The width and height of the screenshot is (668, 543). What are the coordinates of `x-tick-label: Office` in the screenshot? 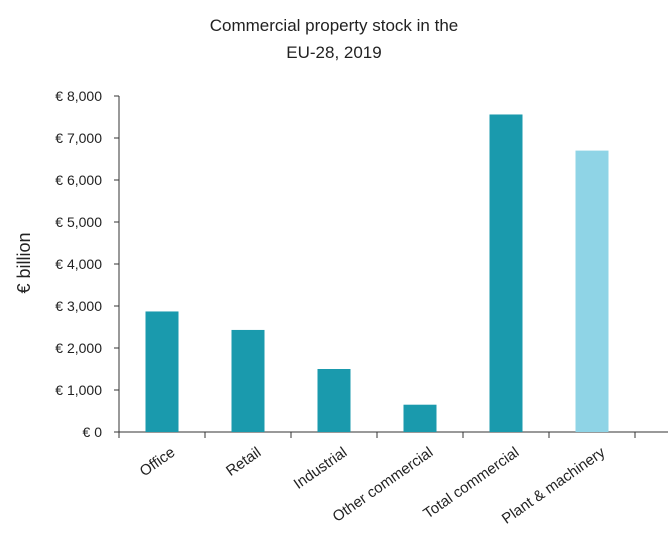 It's located at (158, 462).